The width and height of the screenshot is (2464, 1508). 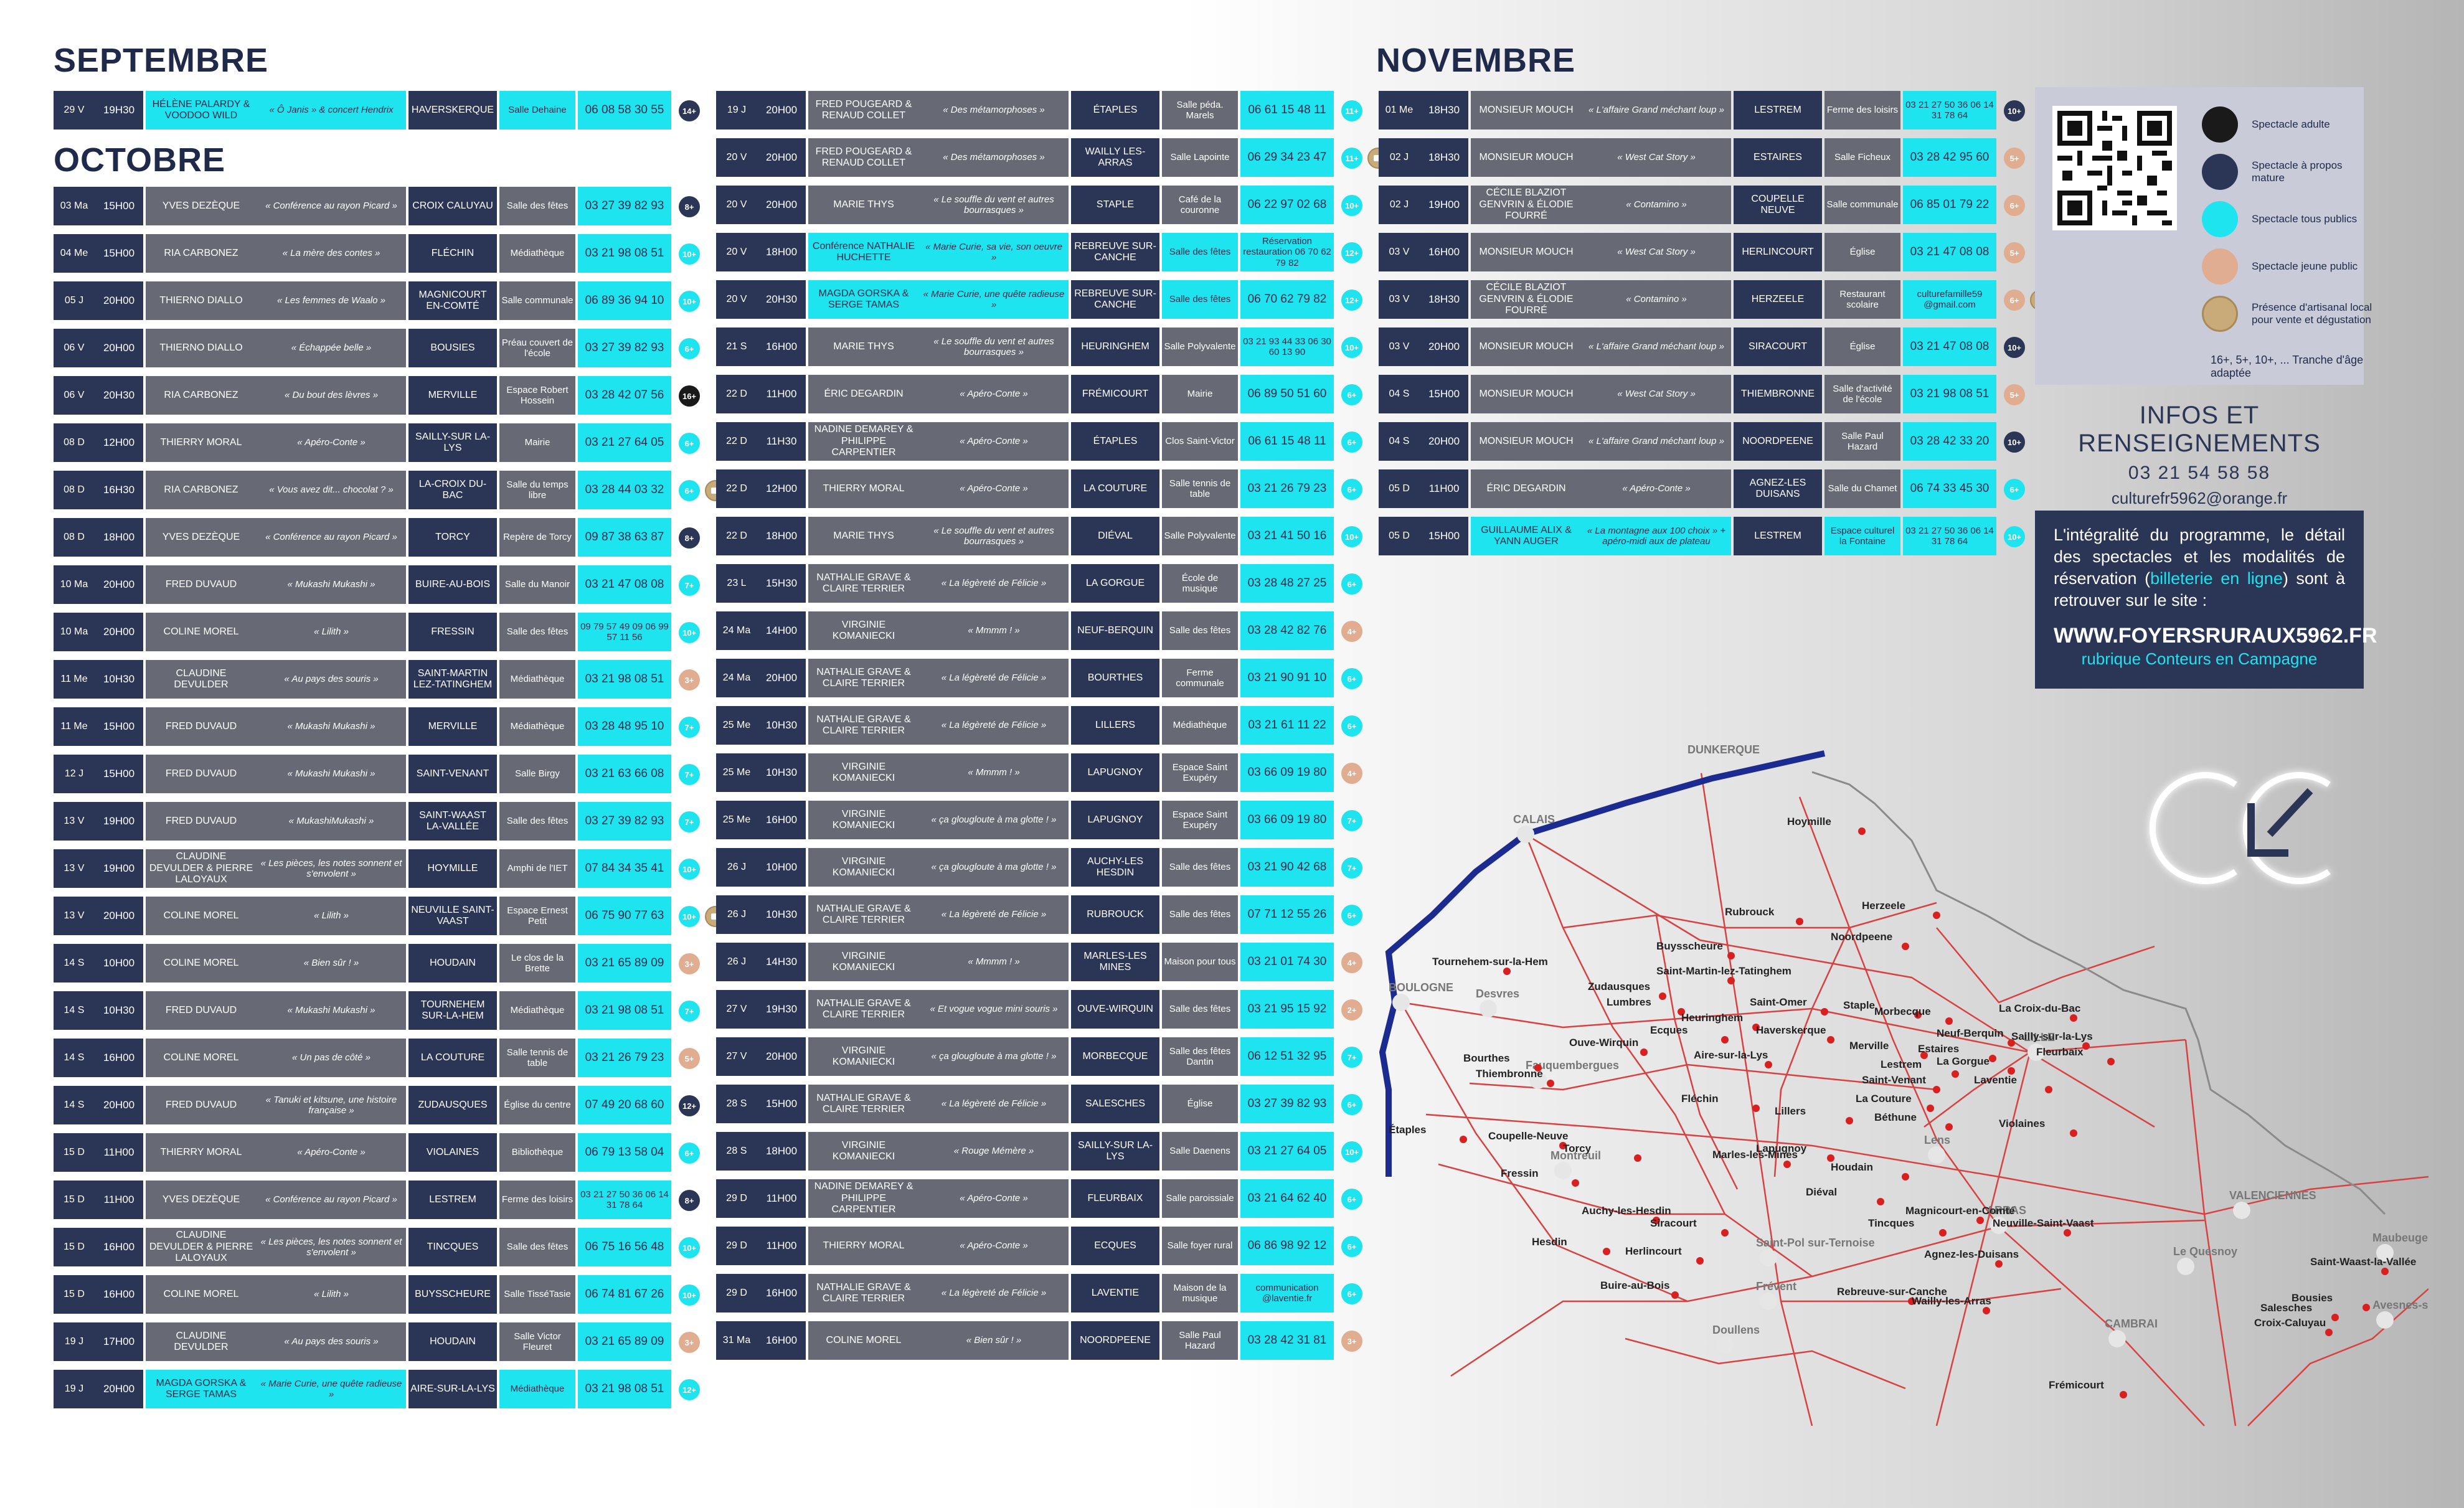 I want to click on event-phone: 09 87 38 63 87, so click(x=625, y=537).